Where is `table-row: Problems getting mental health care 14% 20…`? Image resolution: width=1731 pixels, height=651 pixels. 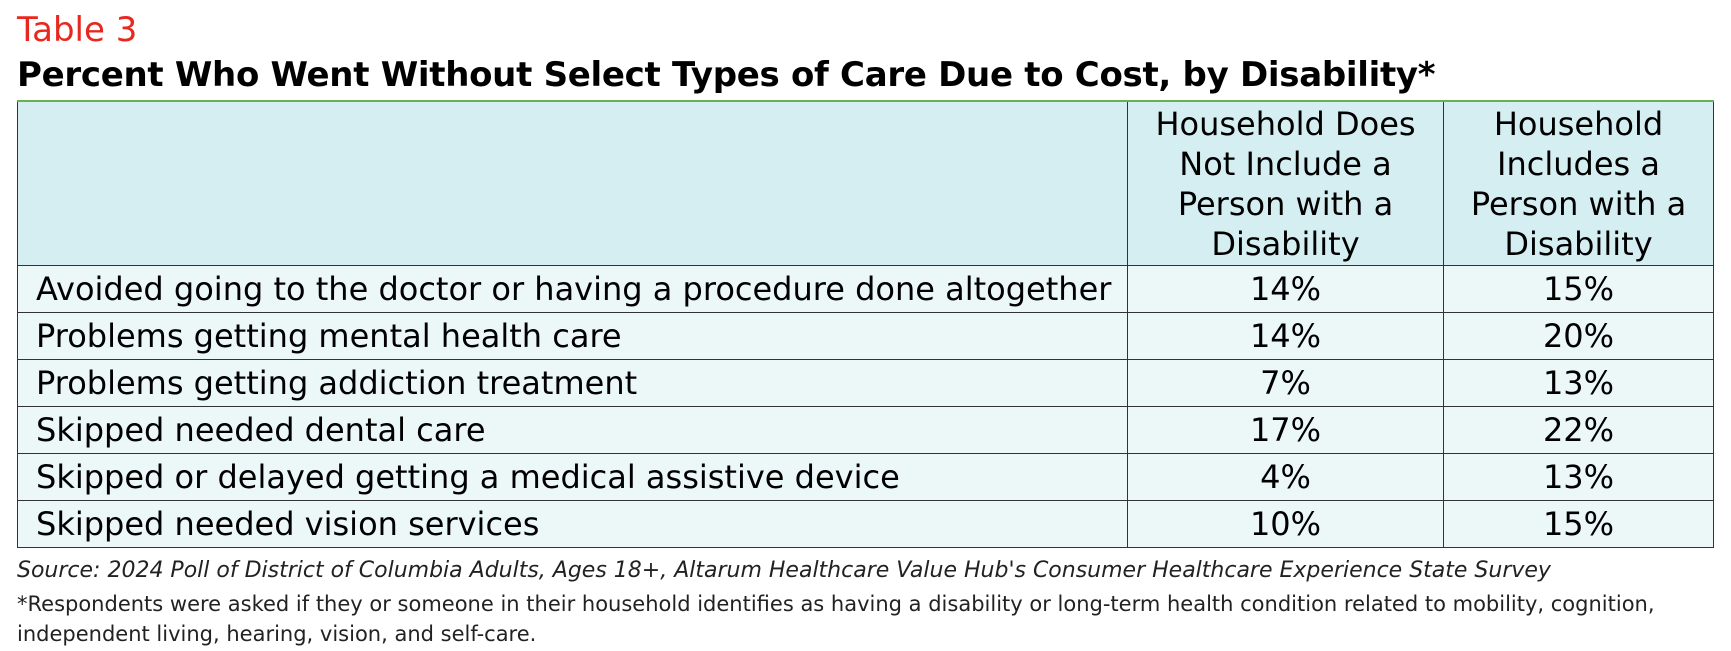
table-row: Problems getting mental health care 14% 20… is located at coordinates (865, 336).